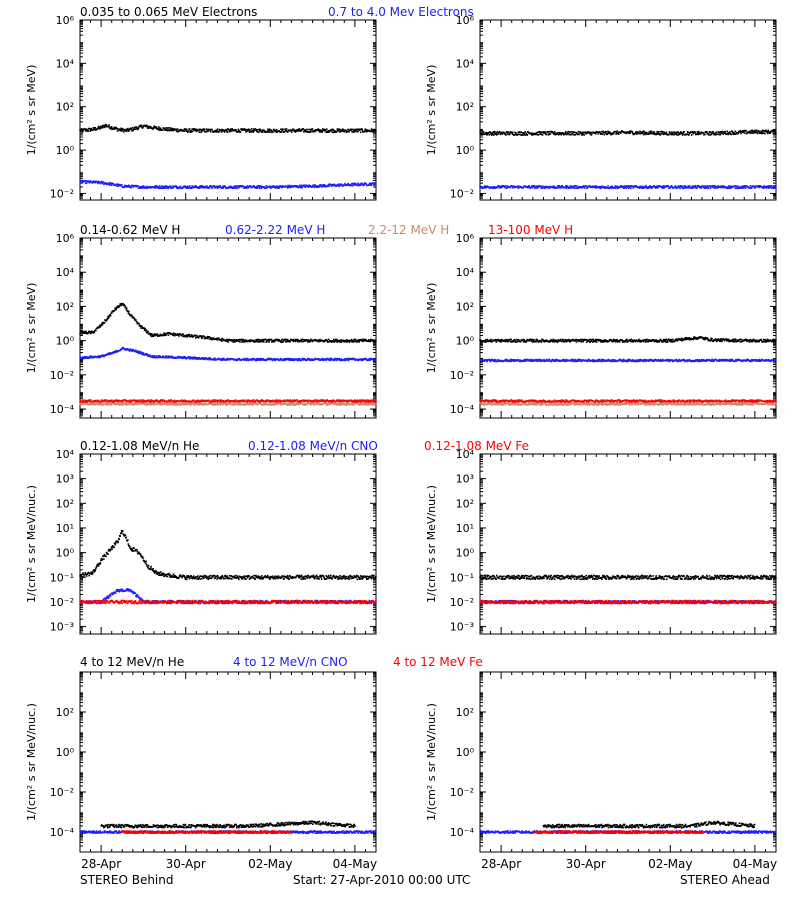 This screenshot has width=800, height=904. What do you see at coordinates (431, 110) in the screenshot?
I see `y-axis-label: 1/(cm² s sr MeV)` at bounding box center [431, 110].